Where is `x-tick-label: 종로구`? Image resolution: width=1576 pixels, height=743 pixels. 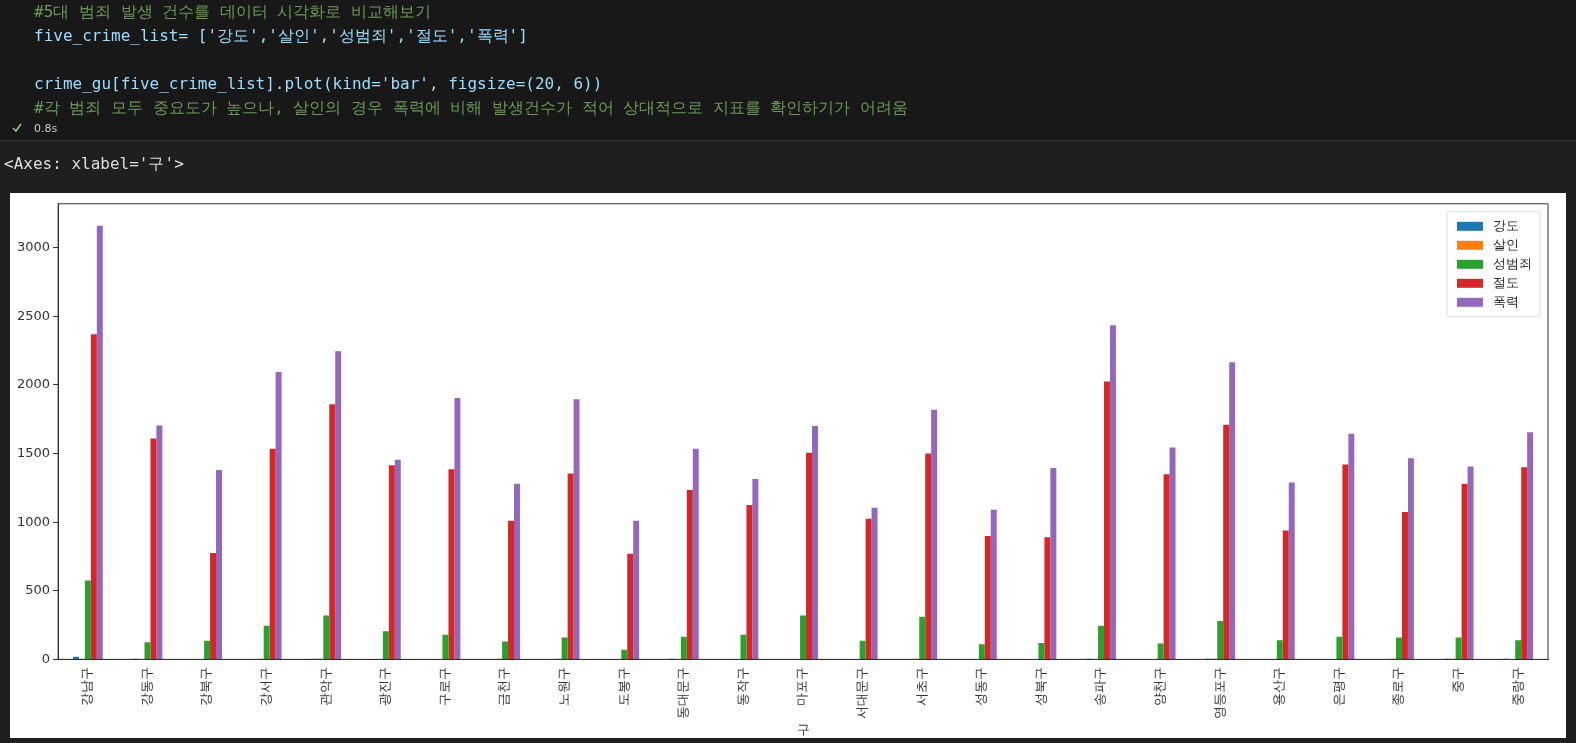 x-tick-label: 종로구 is located at coordinates (1398, 687).